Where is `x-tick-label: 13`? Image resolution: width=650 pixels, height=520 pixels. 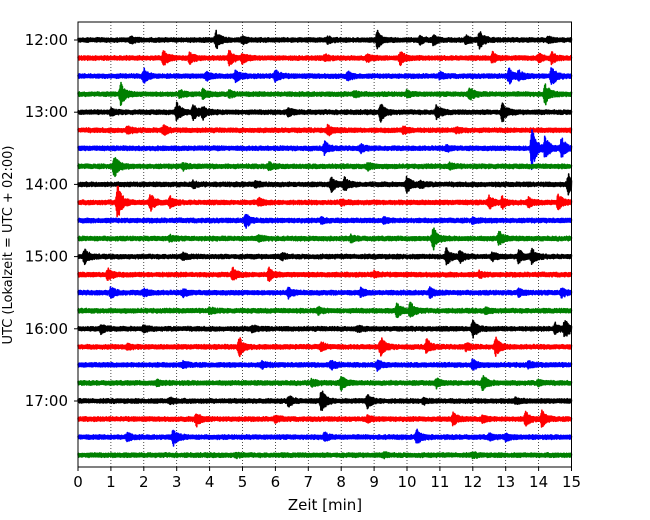
x-tick-label: 13 is located at coordinates (505, 482).